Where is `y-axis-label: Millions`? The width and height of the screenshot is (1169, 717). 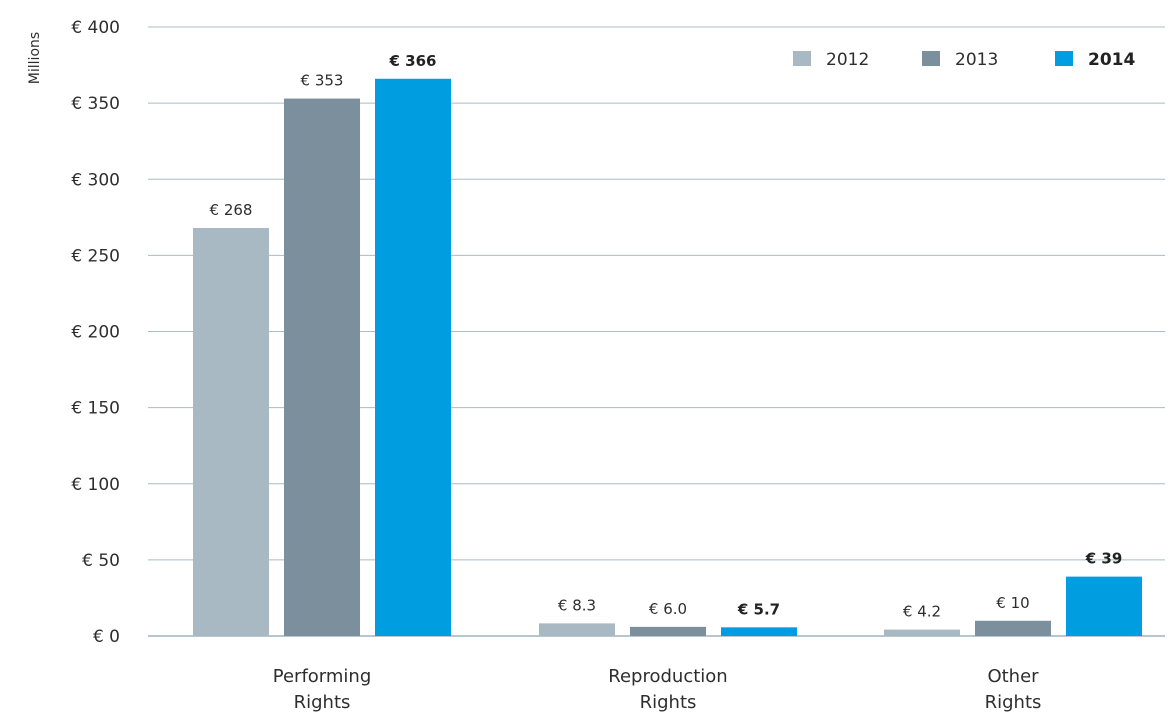
y-axis-label: Millions is located at coordinates (35, 58).